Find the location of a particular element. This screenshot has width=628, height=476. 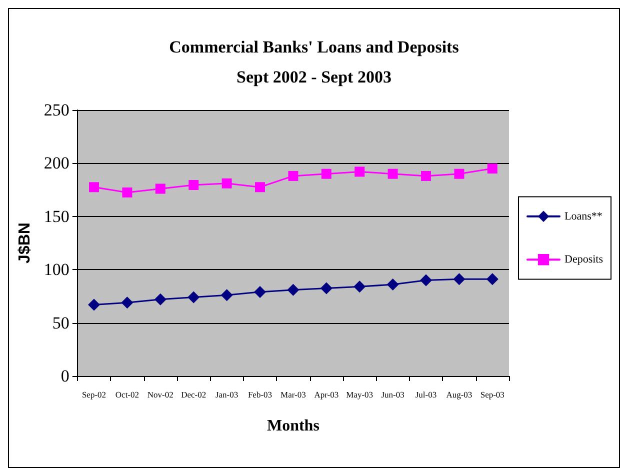

x-tick-label: Nov-02 is located at coordinates (160, 395).